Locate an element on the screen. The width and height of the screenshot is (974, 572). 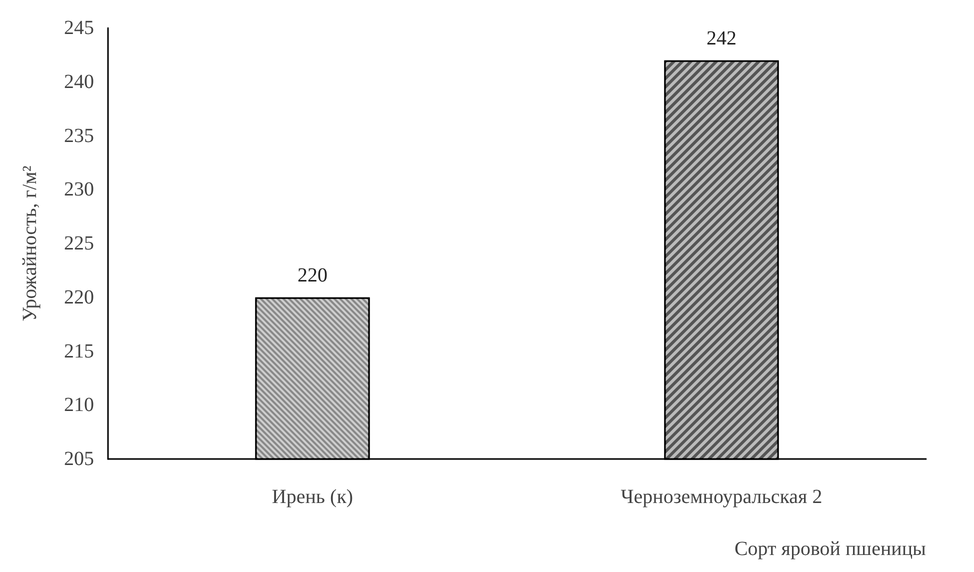
x-tick-label: Ирень (к) is located at coordinates (313, 497).